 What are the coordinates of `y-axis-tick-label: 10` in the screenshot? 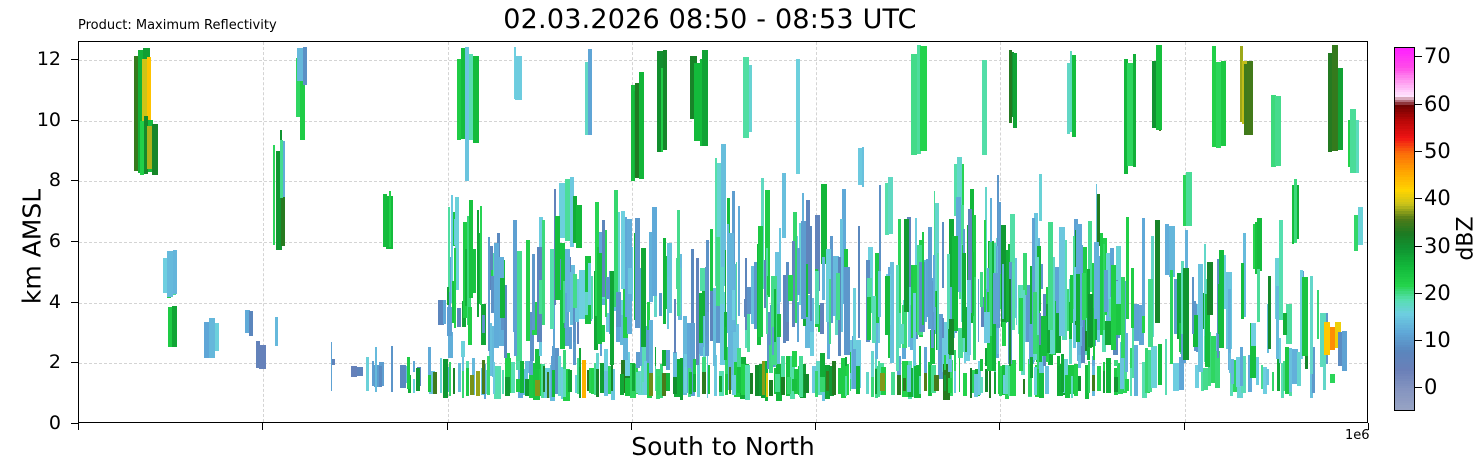 It's located at (48, 119).